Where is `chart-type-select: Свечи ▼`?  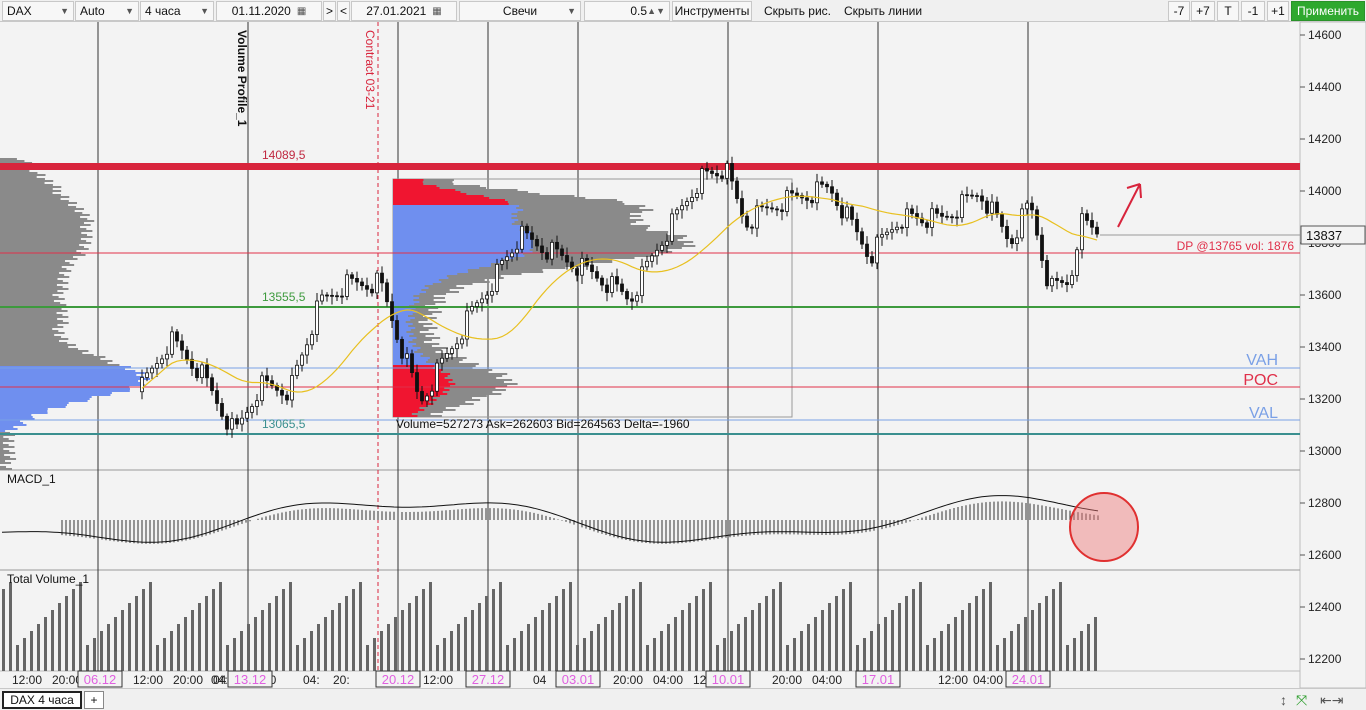 chart-type-select: Свечи ▼ is located at coordinates (520, 11).